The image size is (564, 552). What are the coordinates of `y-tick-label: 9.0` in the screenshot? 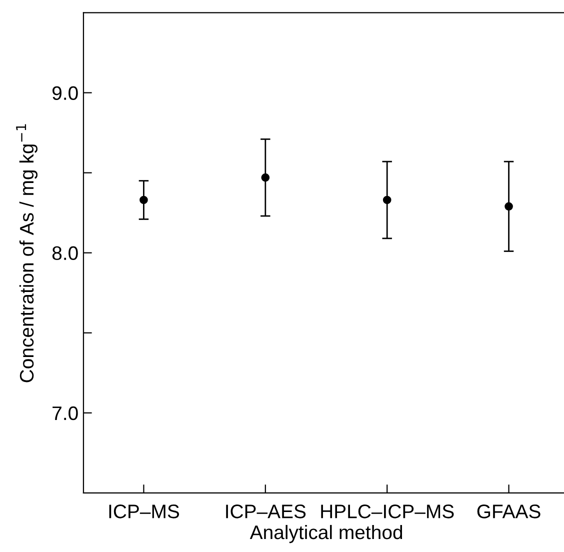 It's located at (65, 93).